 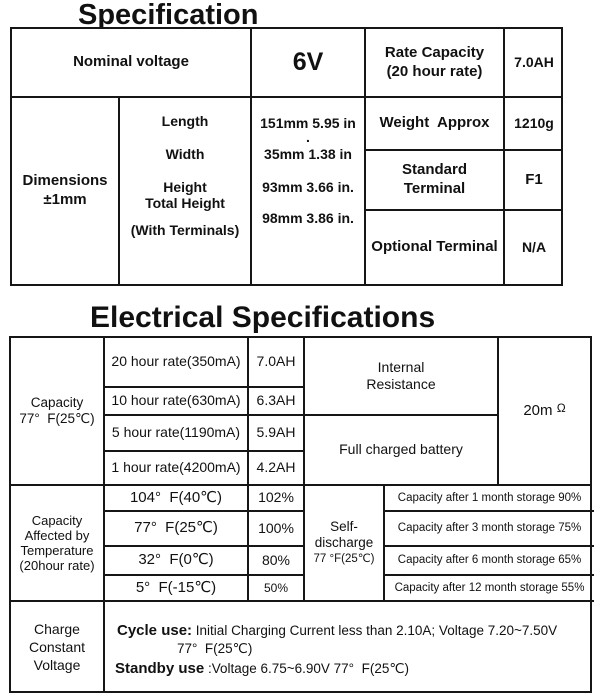 I want to click on full-charged-battery-label: Full charged battery, so click(x=401, y=449).